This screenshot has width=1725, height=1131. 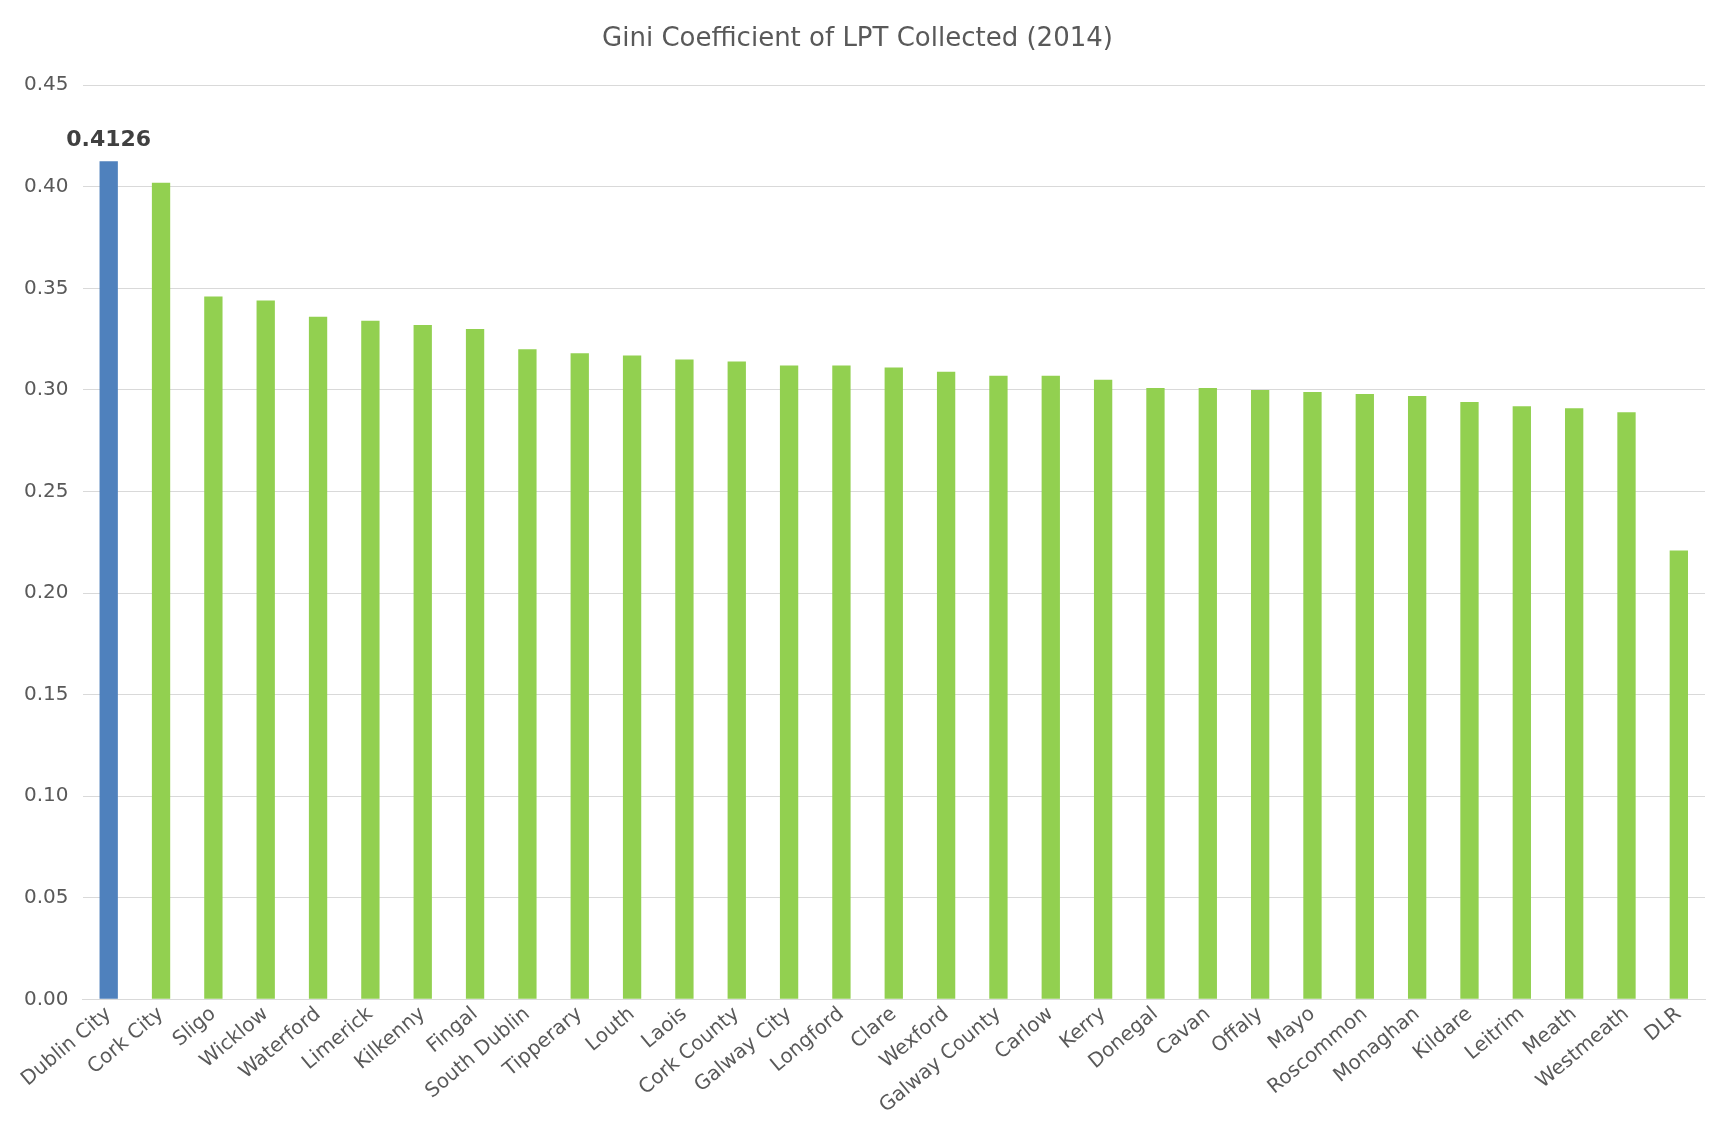 What do you see at coordinates (46, 286) in the screenshot?
I see `y-tick-label: 0.35` at bounding box center [46, 286].